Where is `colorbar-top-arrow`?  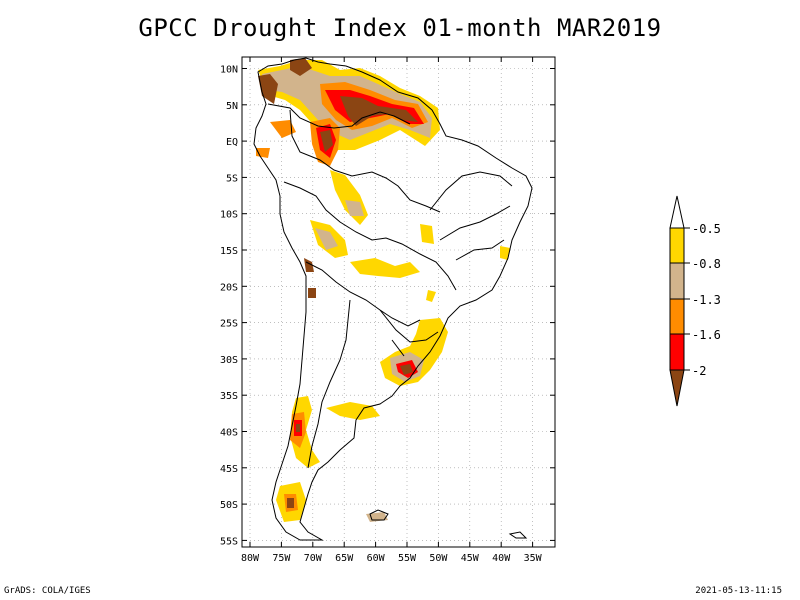 colorbar-top-arrow is located at coordinates (677, 212).